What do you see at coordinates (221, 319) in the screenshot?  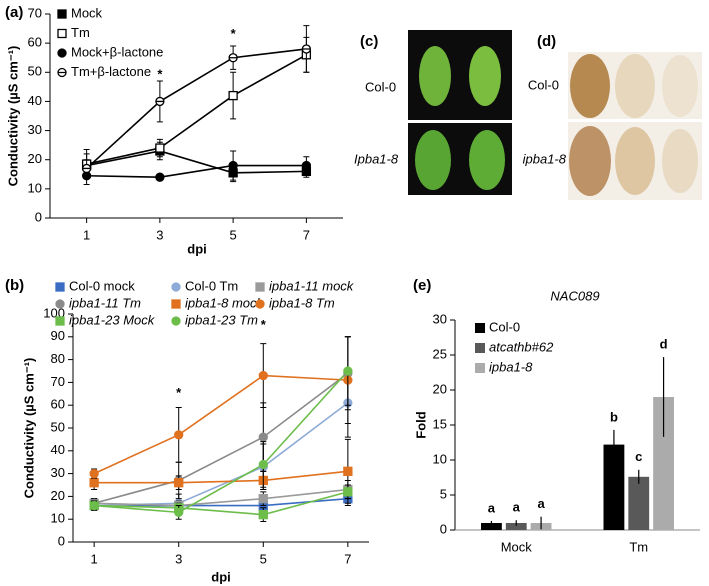 I see `legend-label: ipba1-23 Tm` at bounding box center [221, 319].